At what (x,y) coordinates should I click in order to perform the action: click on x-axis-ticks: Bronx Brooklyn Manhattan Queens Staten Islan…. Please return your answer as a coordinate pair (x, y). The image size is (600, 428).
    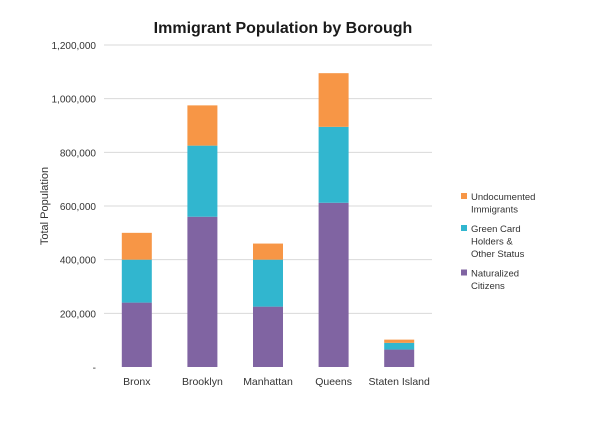
    Looking at the image, I should click on (276, 382).